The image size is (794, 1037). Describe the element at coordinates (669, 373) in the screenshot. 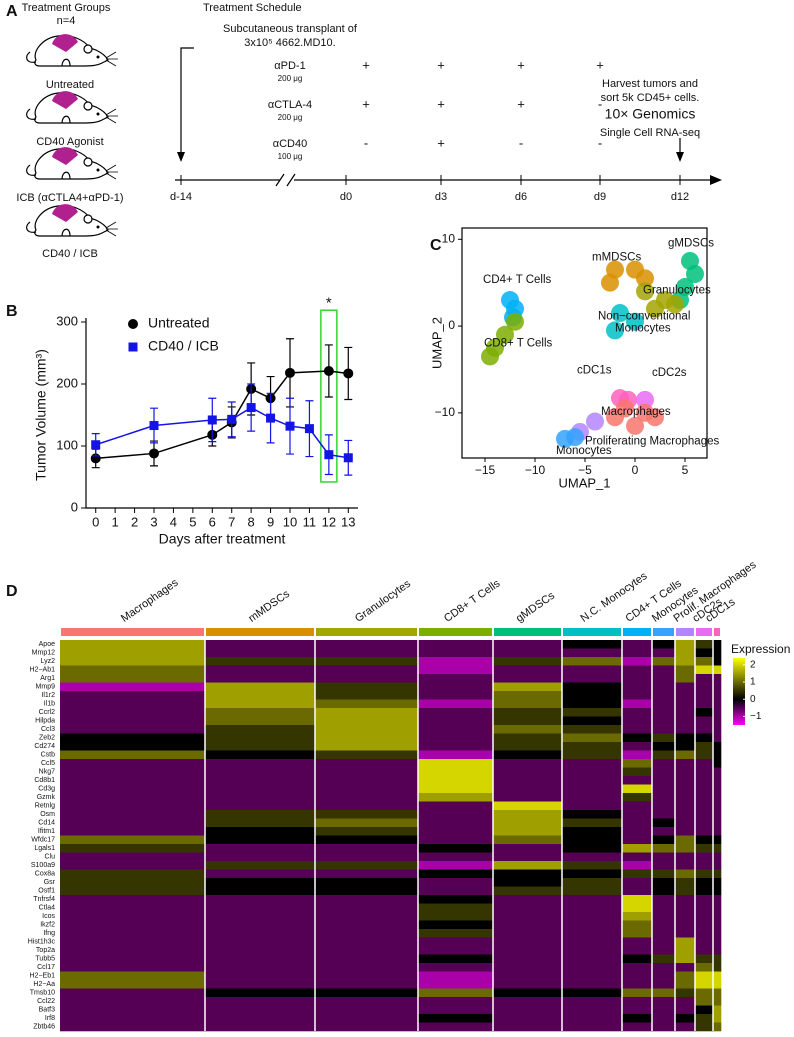

I see `cluster-label: cDC2s` at that location.